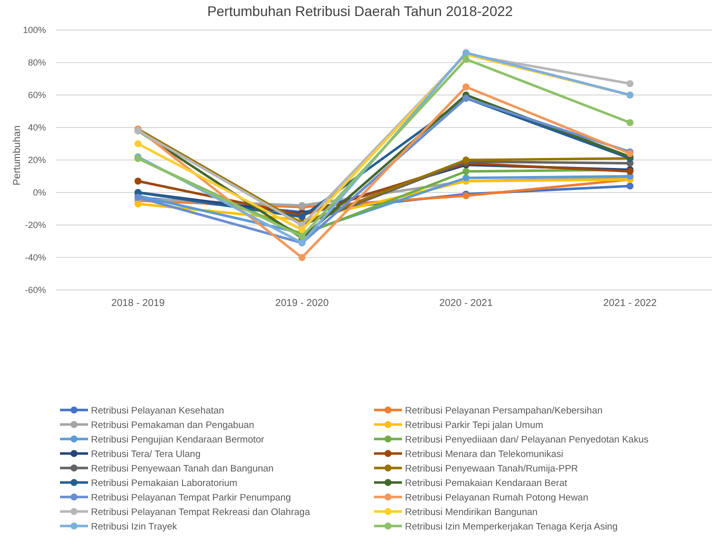 This screenshot has height=548, width=715. Describe the element at coordinates (35, 257) in the screenshot. I see `y-tick-label: -40%` at that location.